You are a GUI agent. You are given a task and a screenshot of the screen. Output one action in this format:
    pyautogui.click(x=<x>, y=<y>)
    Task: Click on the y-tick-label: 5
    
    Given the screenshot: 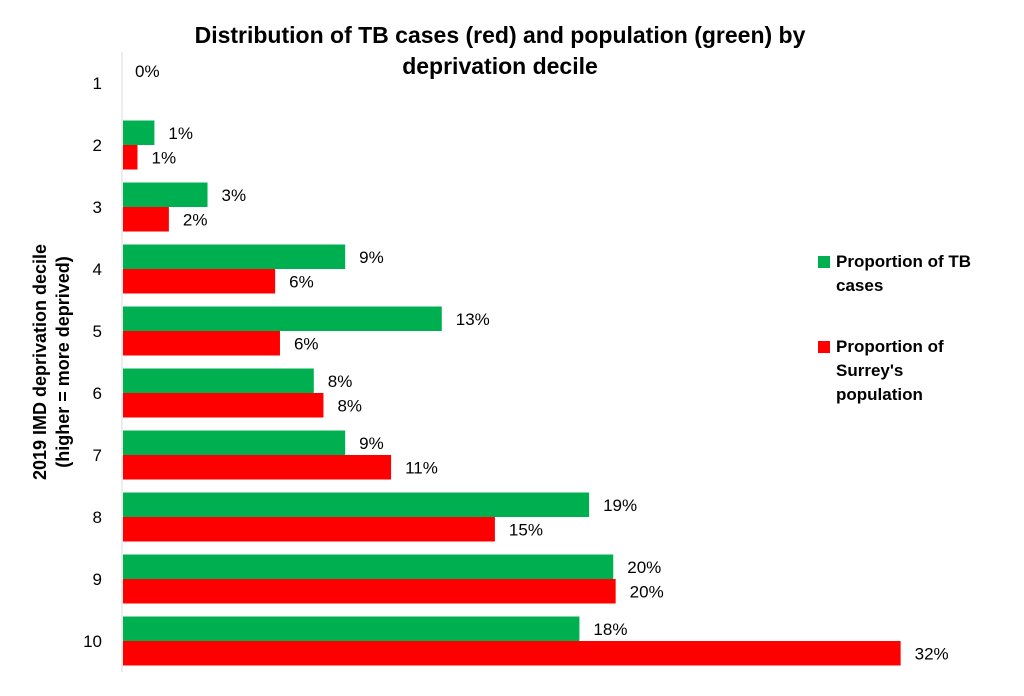 What is the action you would take?
    pyautogui.click(x=97, y=331)
    